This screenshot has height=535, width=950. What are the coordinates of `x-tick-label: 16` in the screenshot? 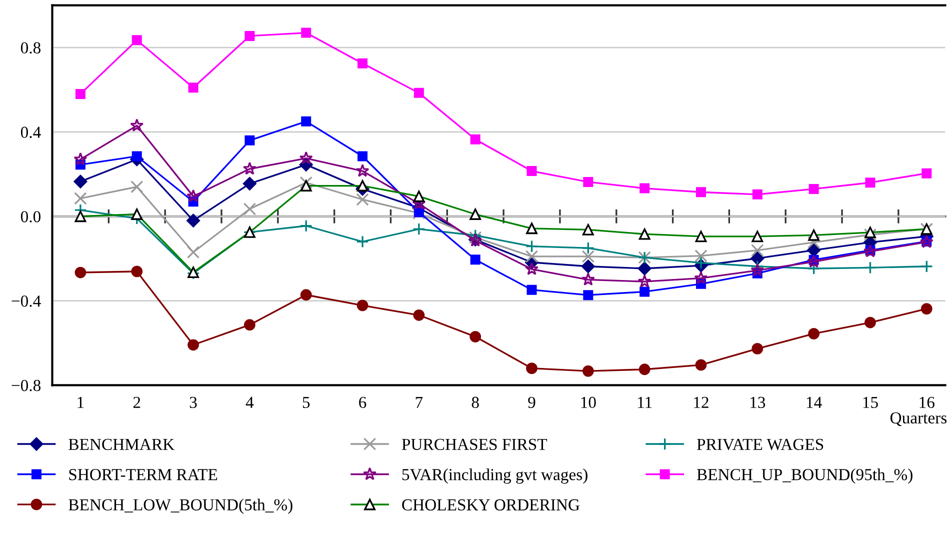 It's located at (927, 402).